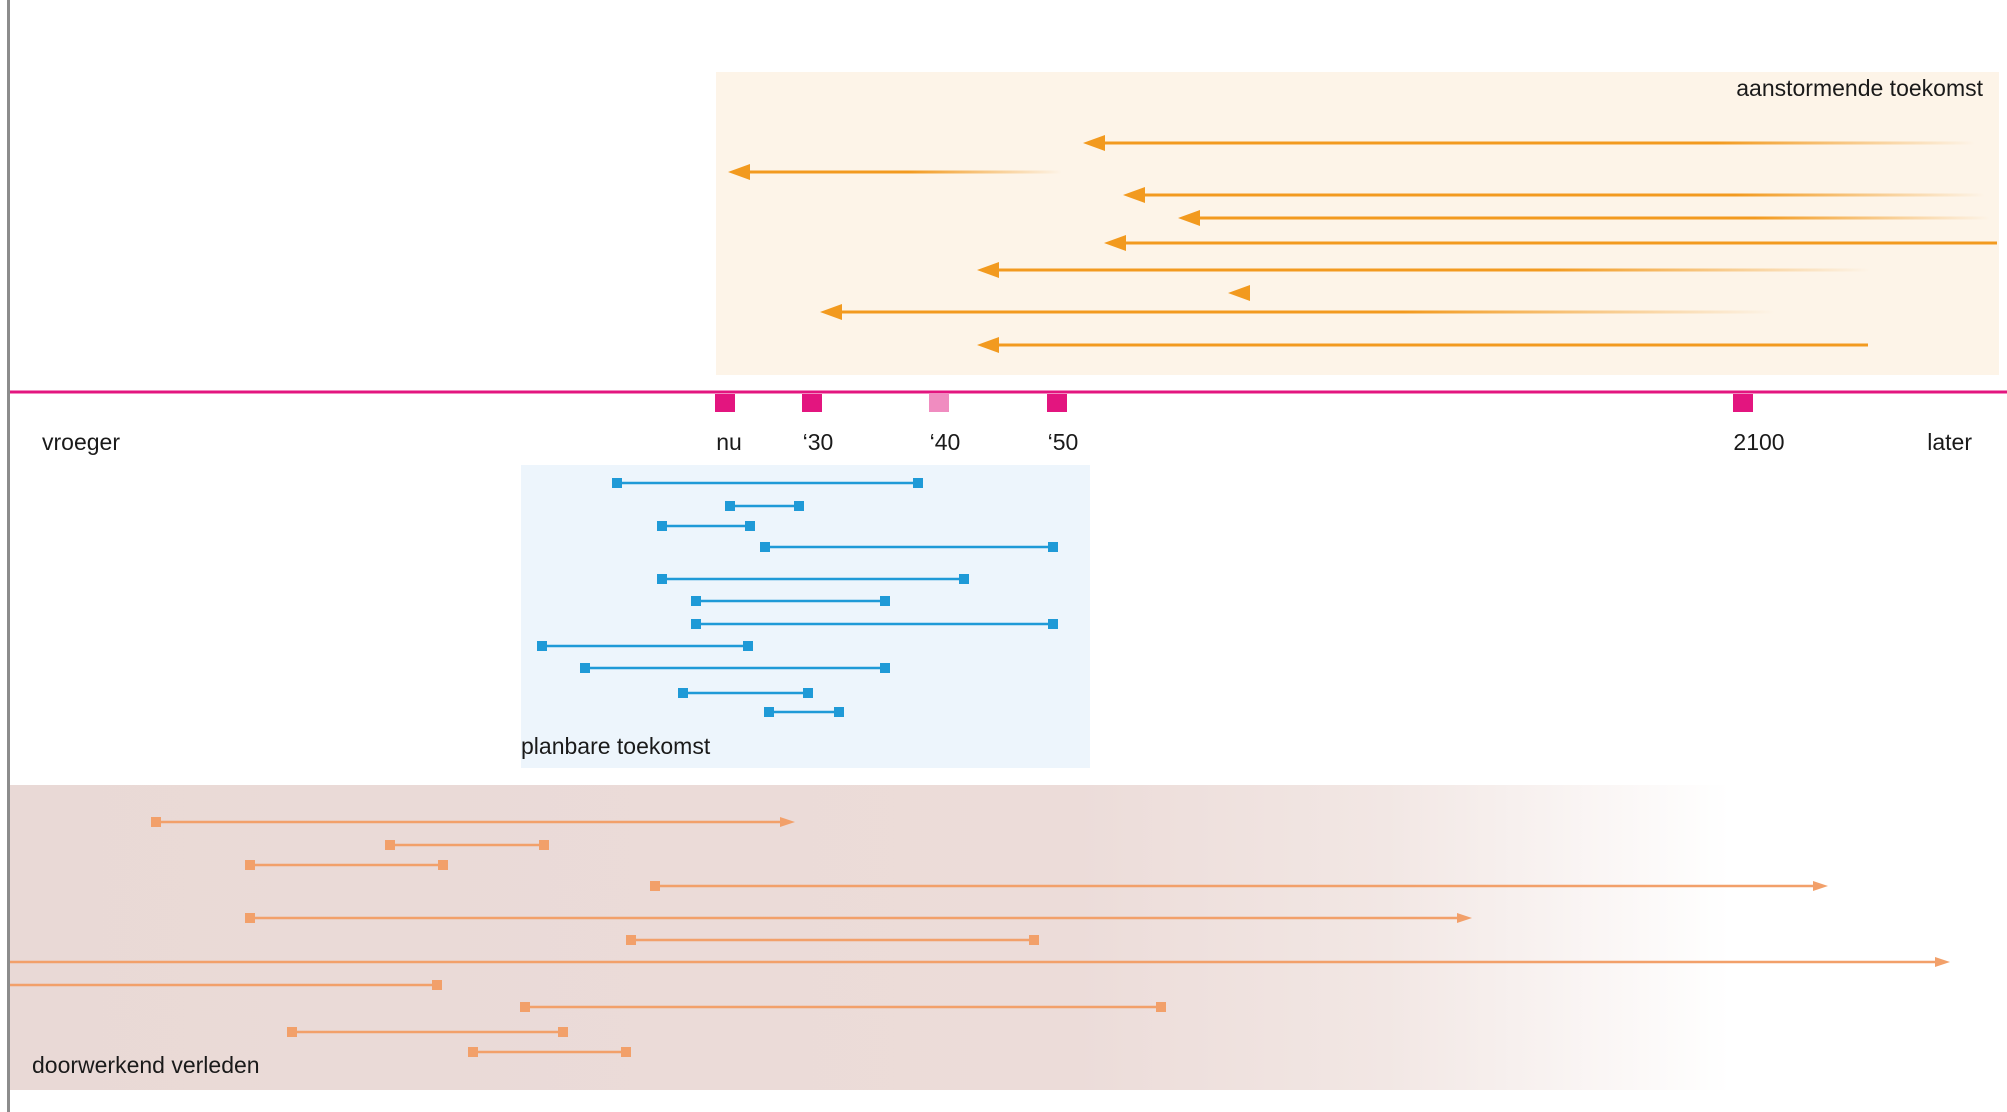  I want to click on tick-label-nu: nu, so click(729, 442).